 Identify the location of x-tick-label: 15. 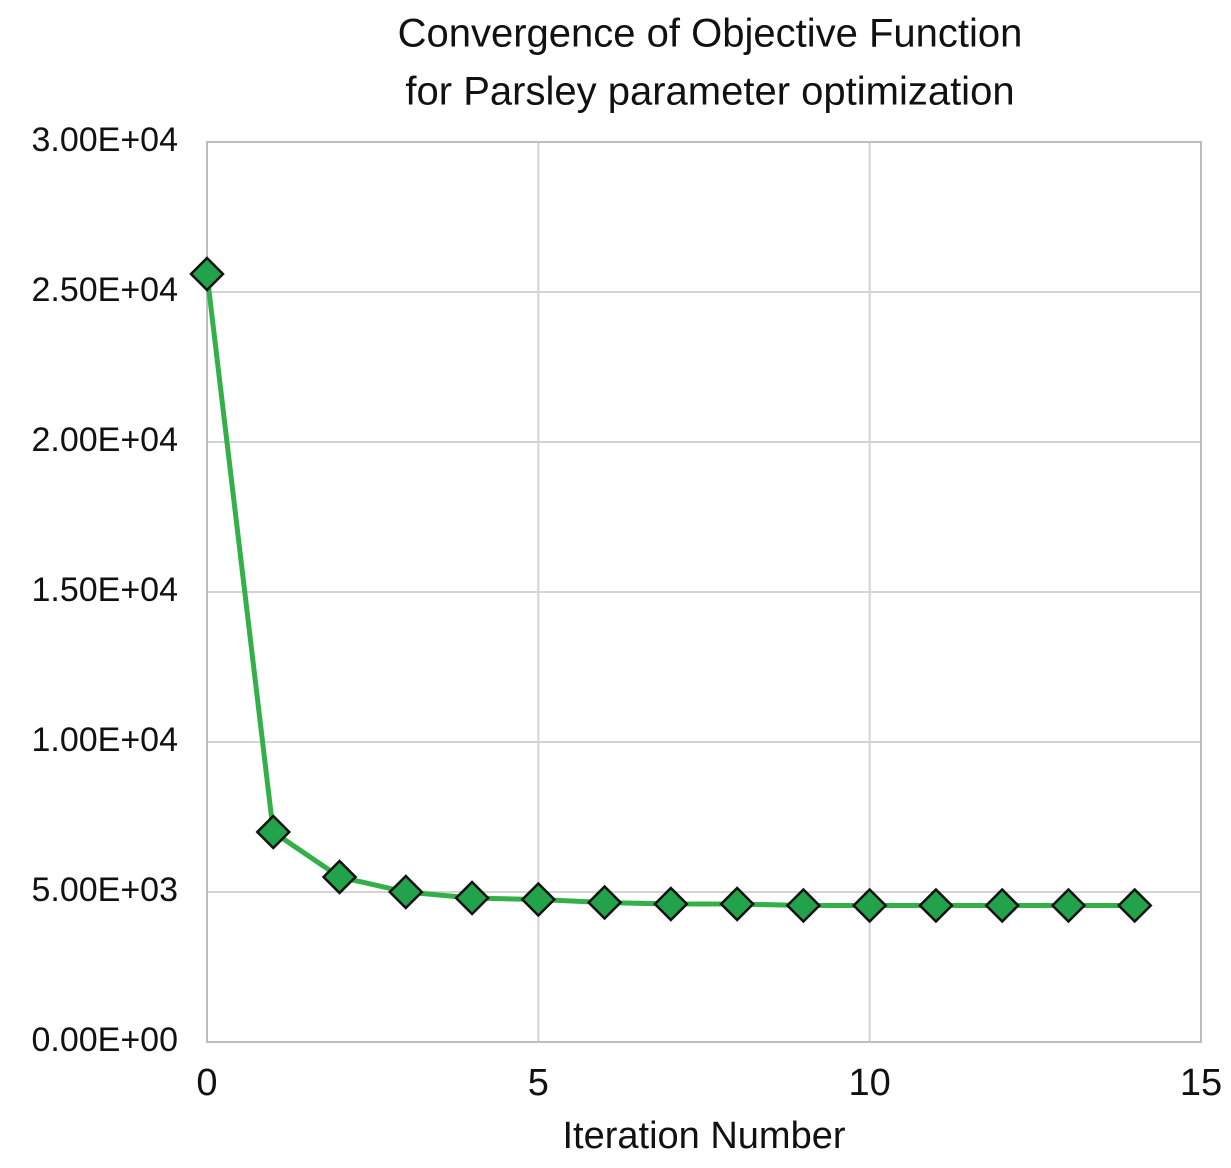
(1201, 1083).